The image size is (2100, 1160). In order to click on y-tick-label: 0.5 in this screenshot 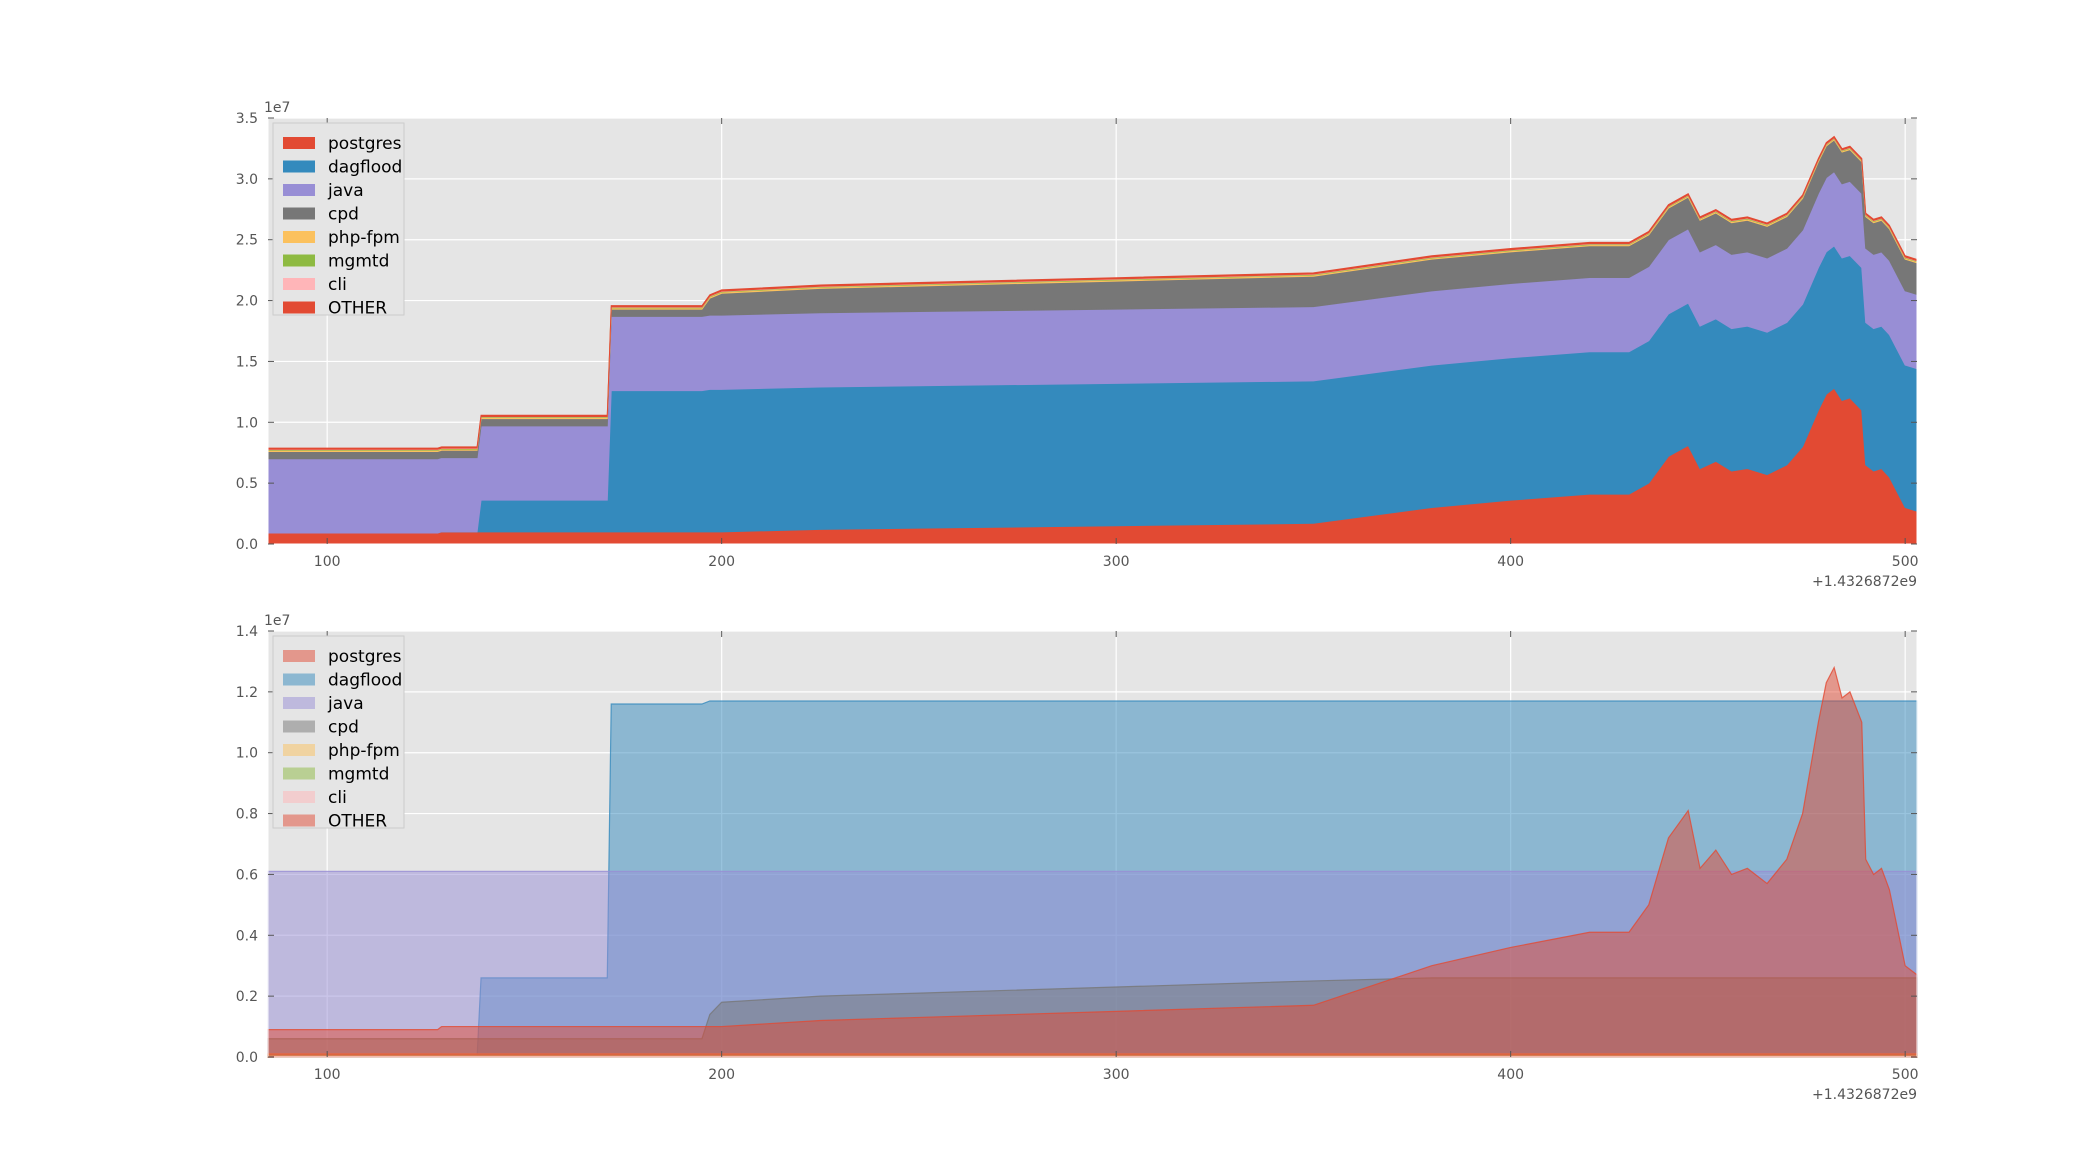, I will do `click(247, 484)`.